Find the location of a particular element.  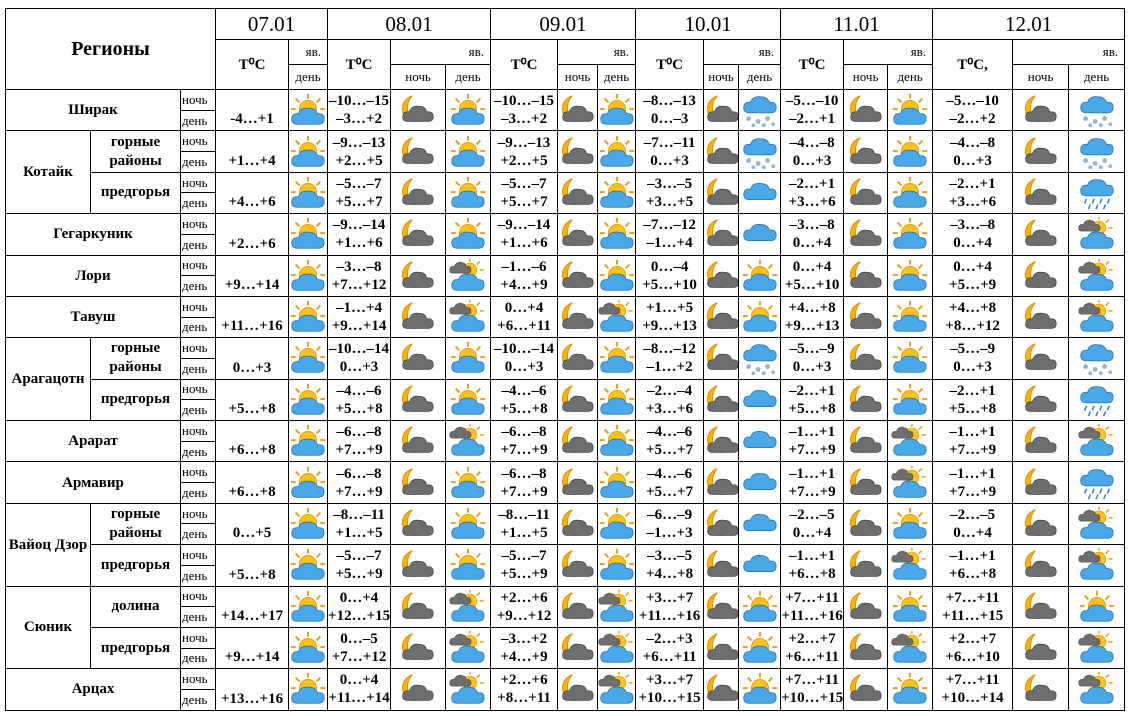

temperature-night: –1…+1 is located at coordinates (973, 431).